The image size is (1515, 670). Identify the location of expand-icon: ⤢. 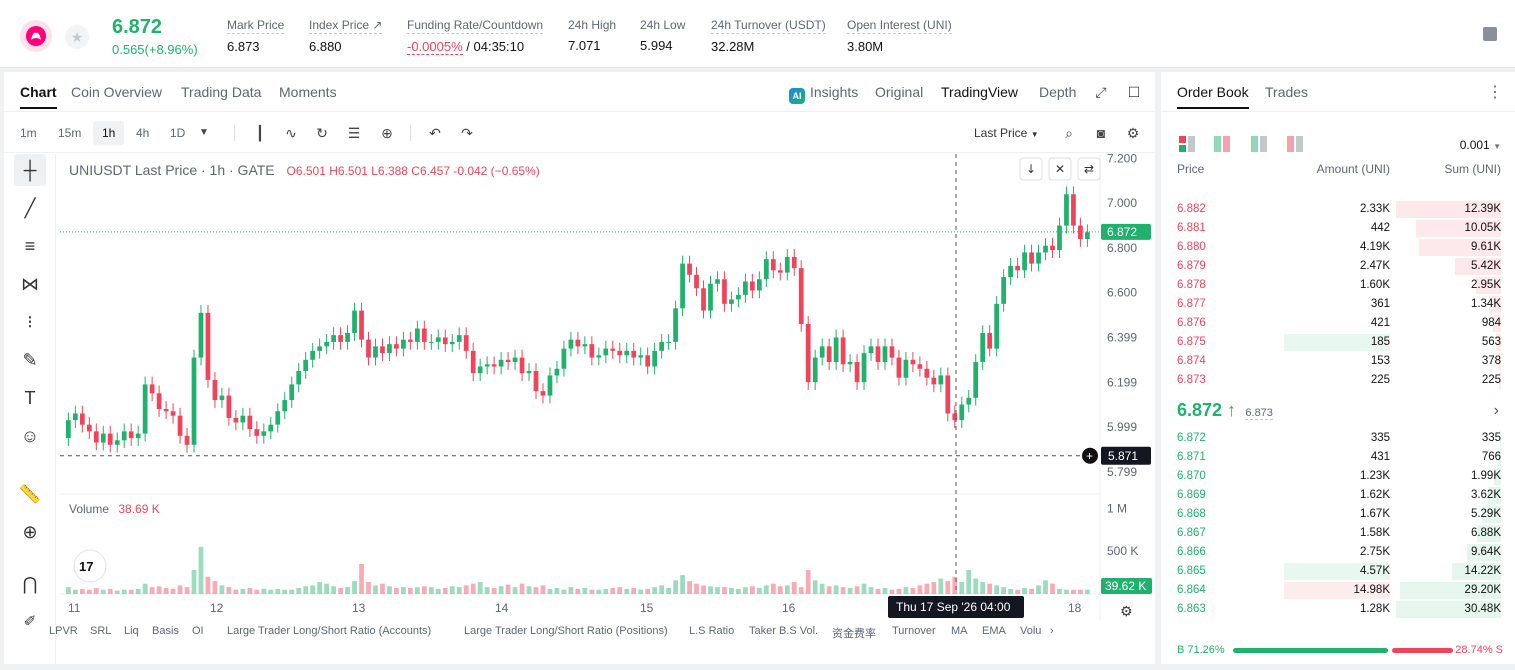
(1101, 92).